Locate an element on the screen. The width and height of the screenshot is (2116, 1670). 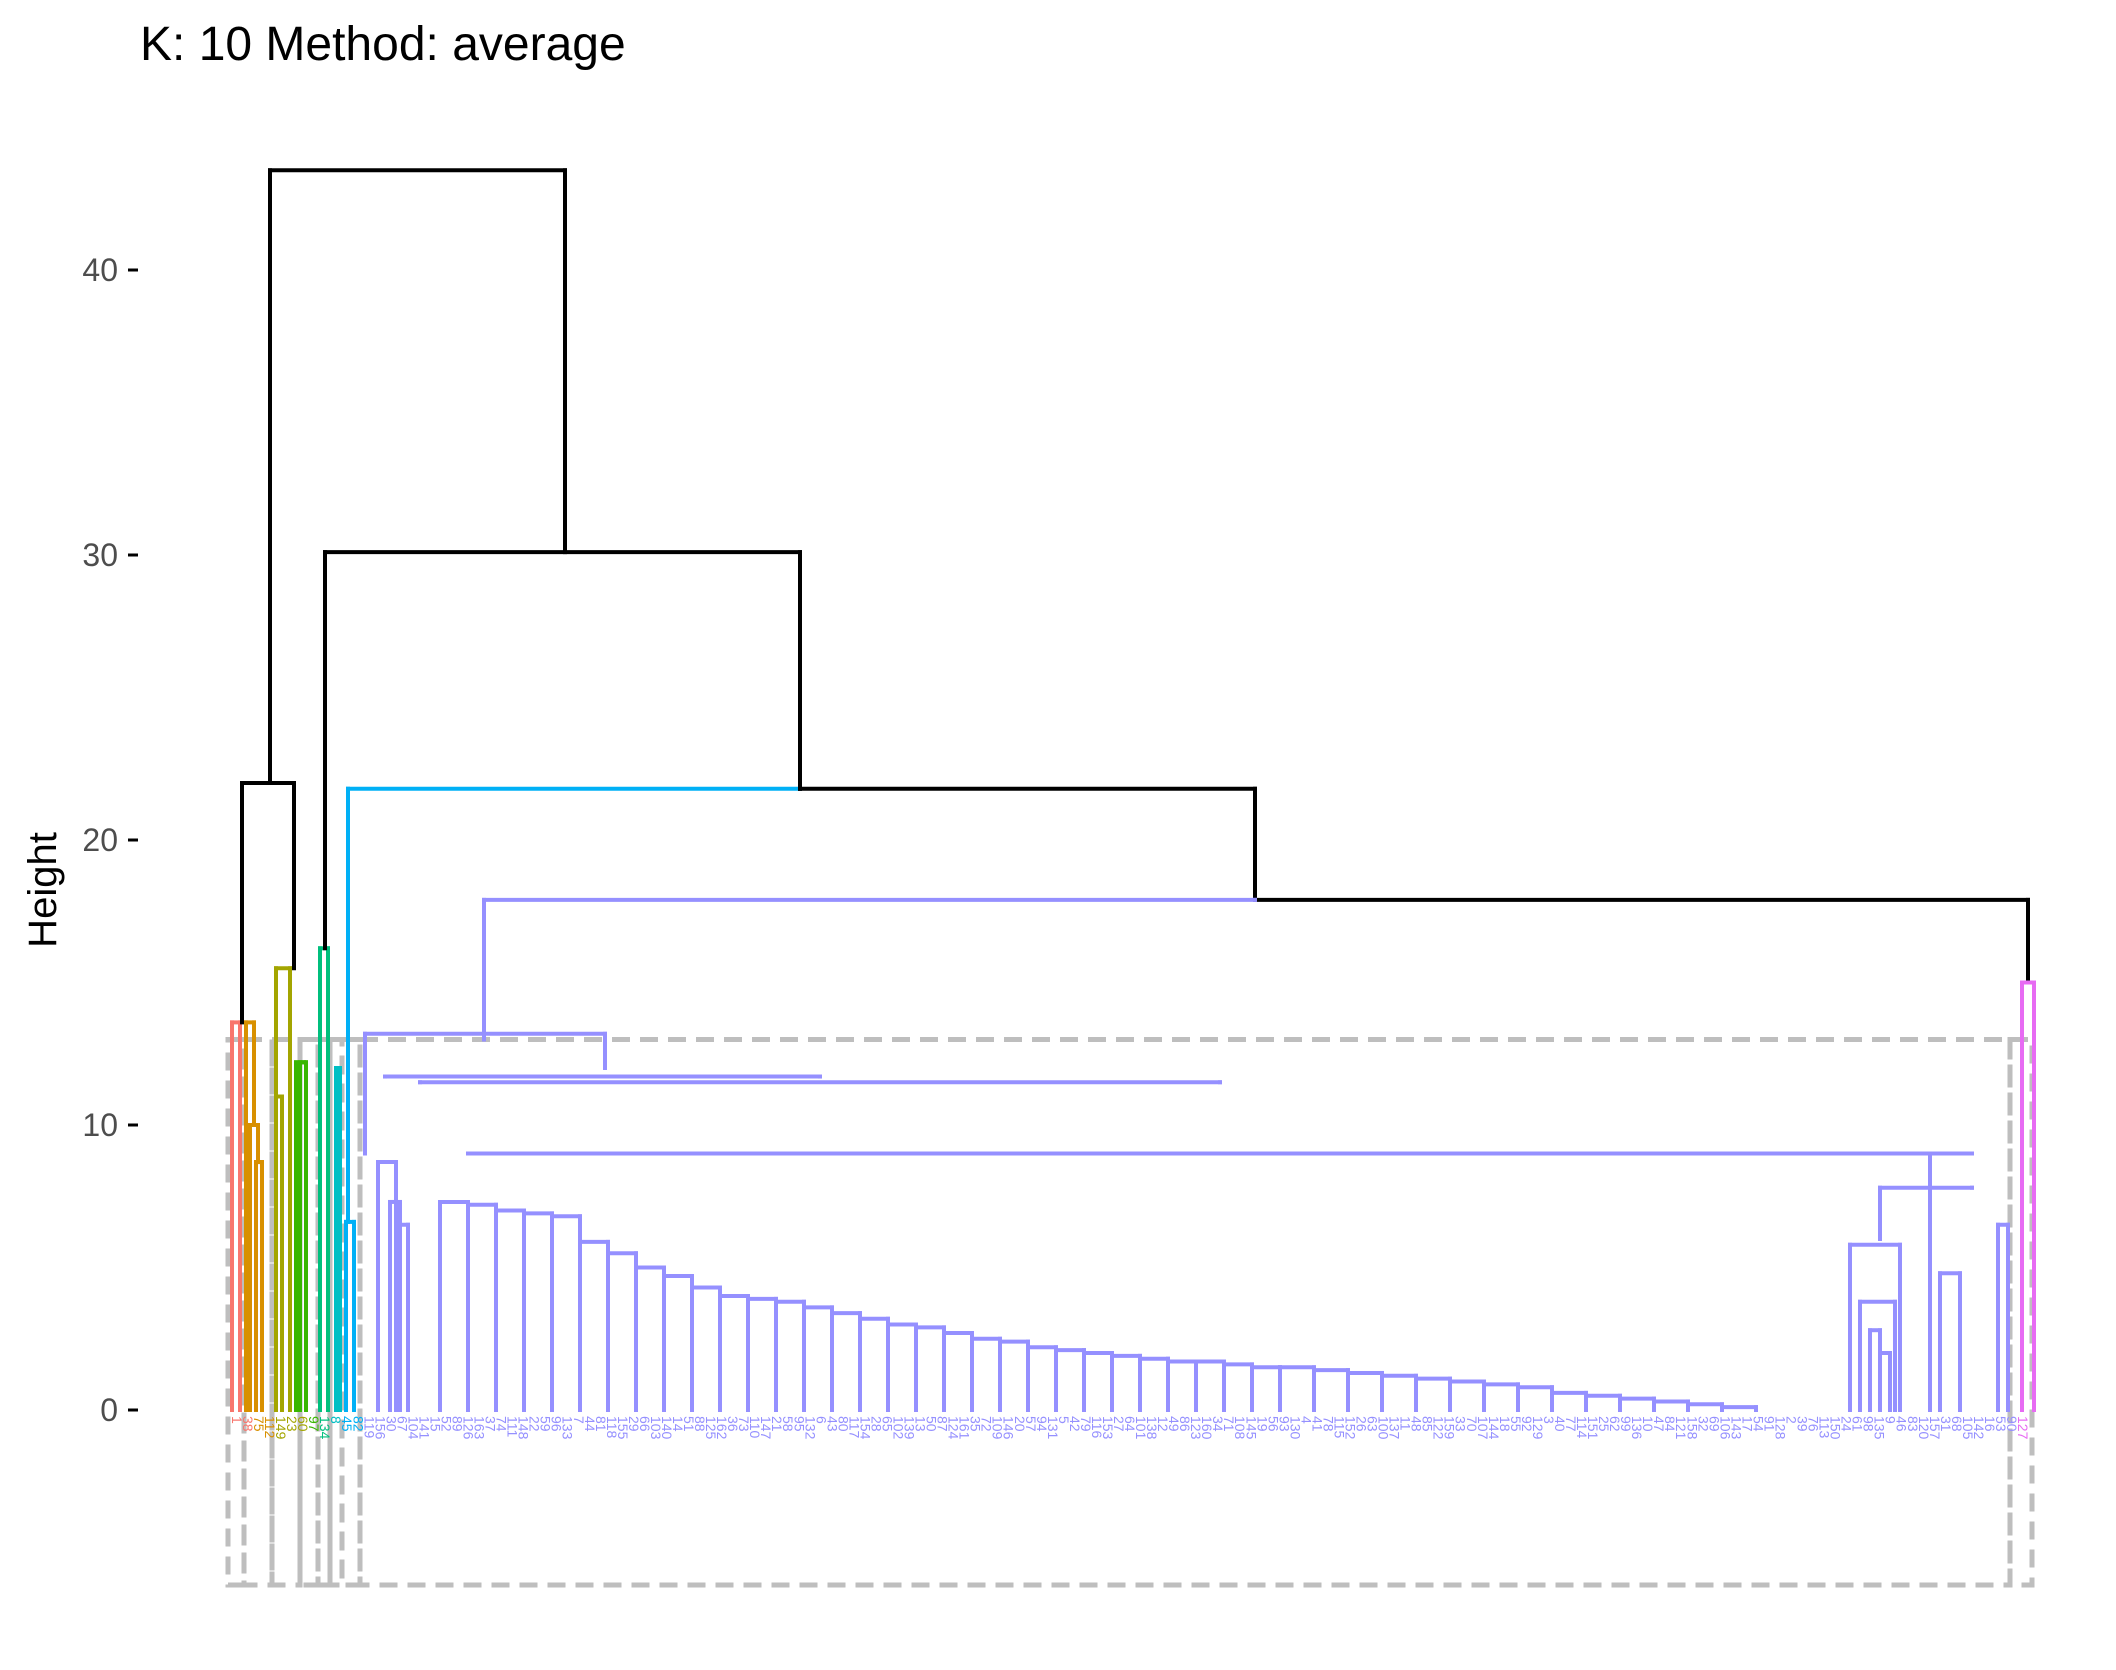
leaf-label: 108 is located at coordinates (1240, 1428).